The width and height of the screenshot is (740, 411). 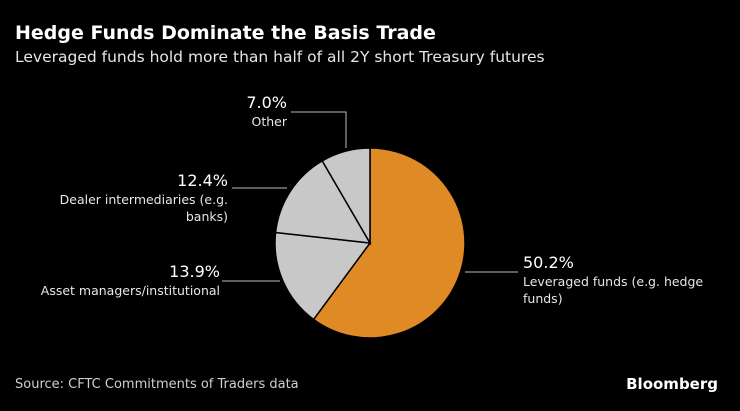 I want to click on source-note: Source: CFTC Commitments of Traders data, so click(x=157, y=384).